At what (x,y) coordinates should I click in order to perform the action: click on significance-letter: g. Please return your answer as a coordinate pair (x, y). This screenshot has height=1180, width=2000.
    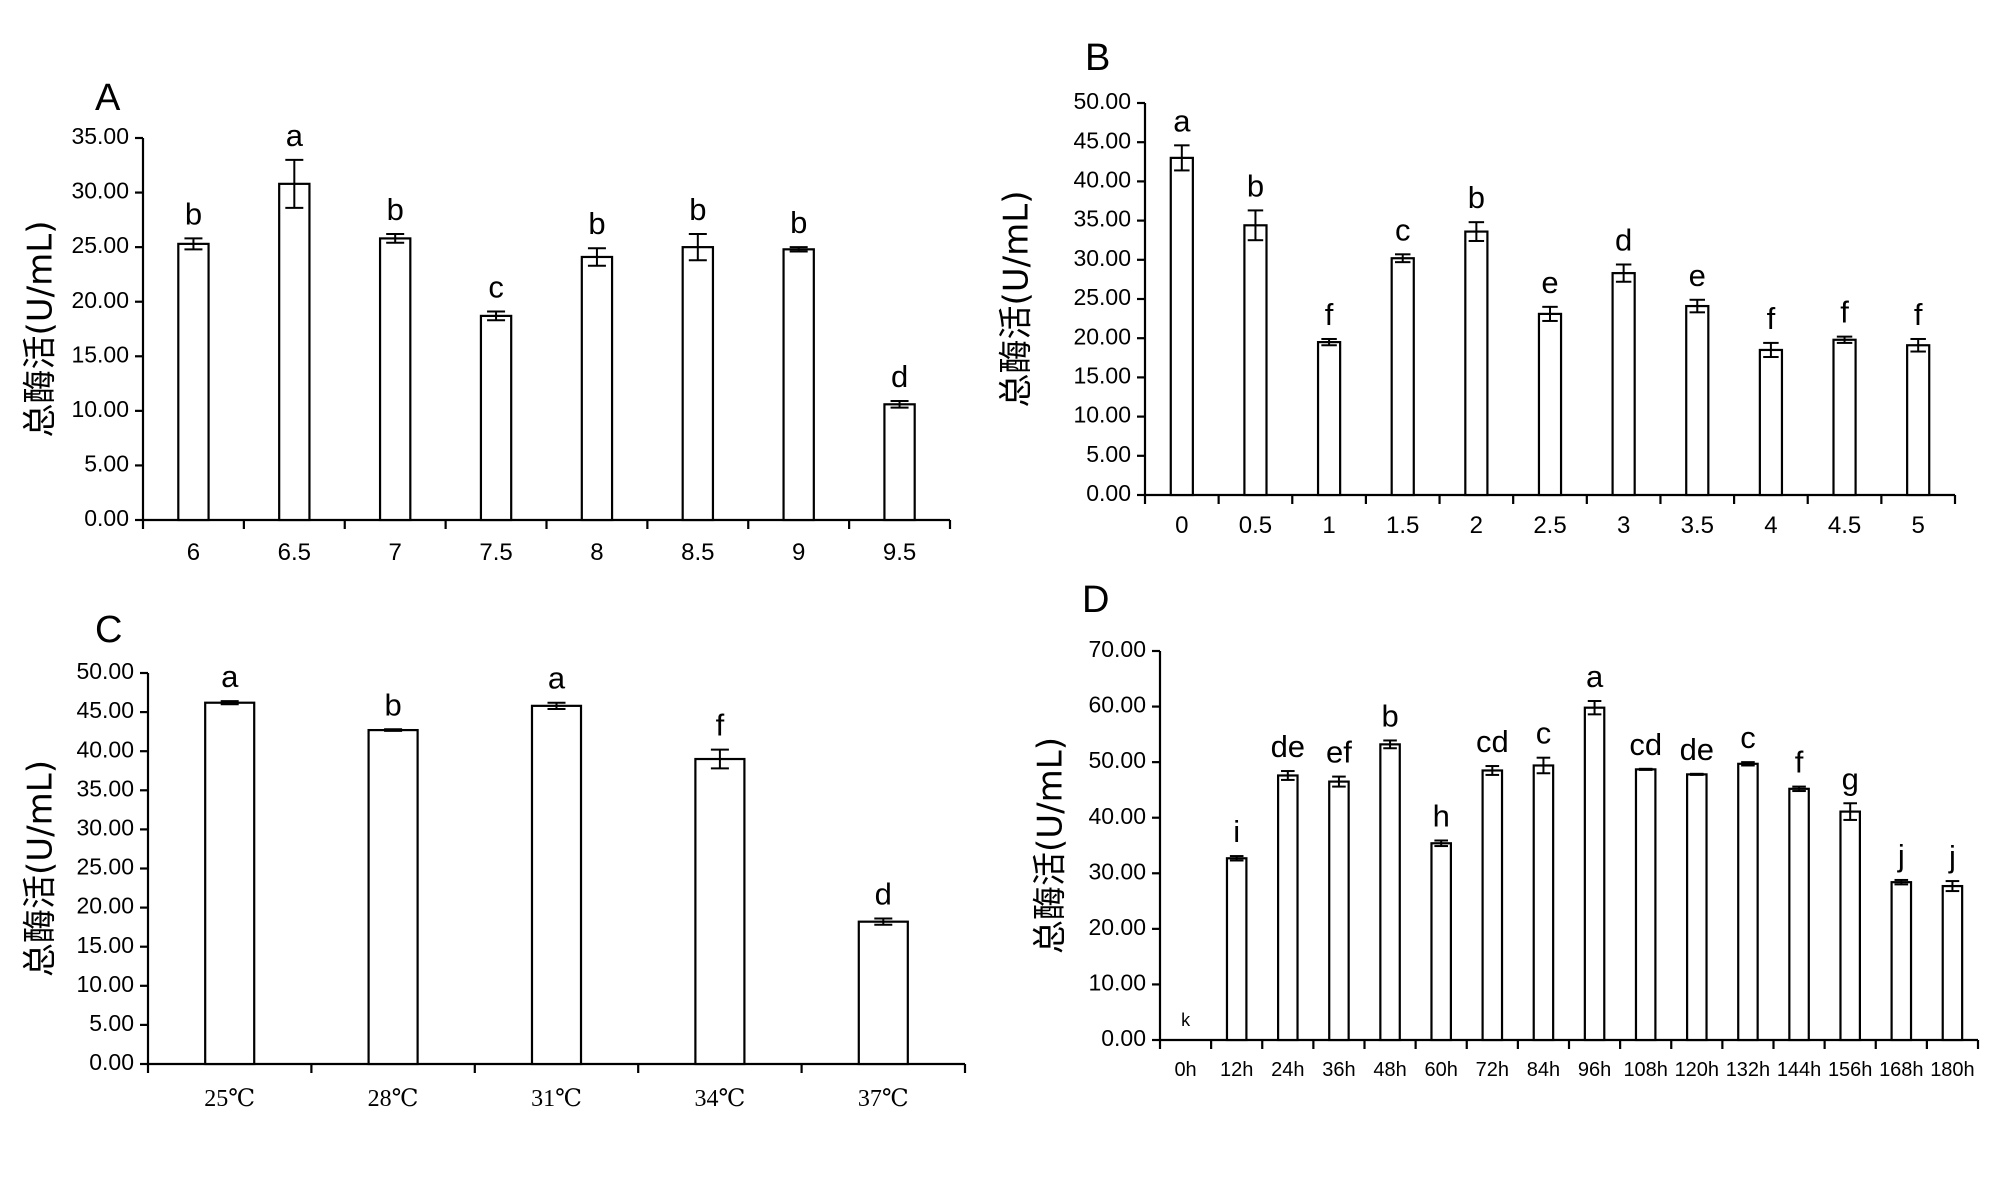
    Looking at the image, I should click on (1850, 778).